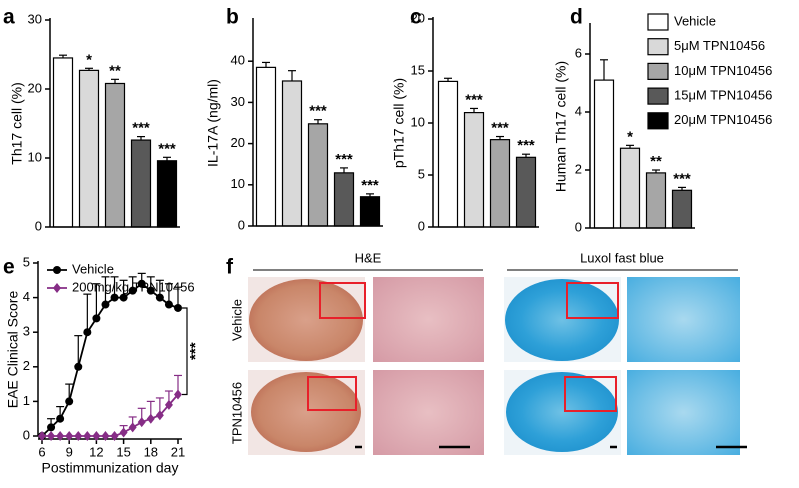  I want to click on x-tick-label: 12, so click(96, 451).